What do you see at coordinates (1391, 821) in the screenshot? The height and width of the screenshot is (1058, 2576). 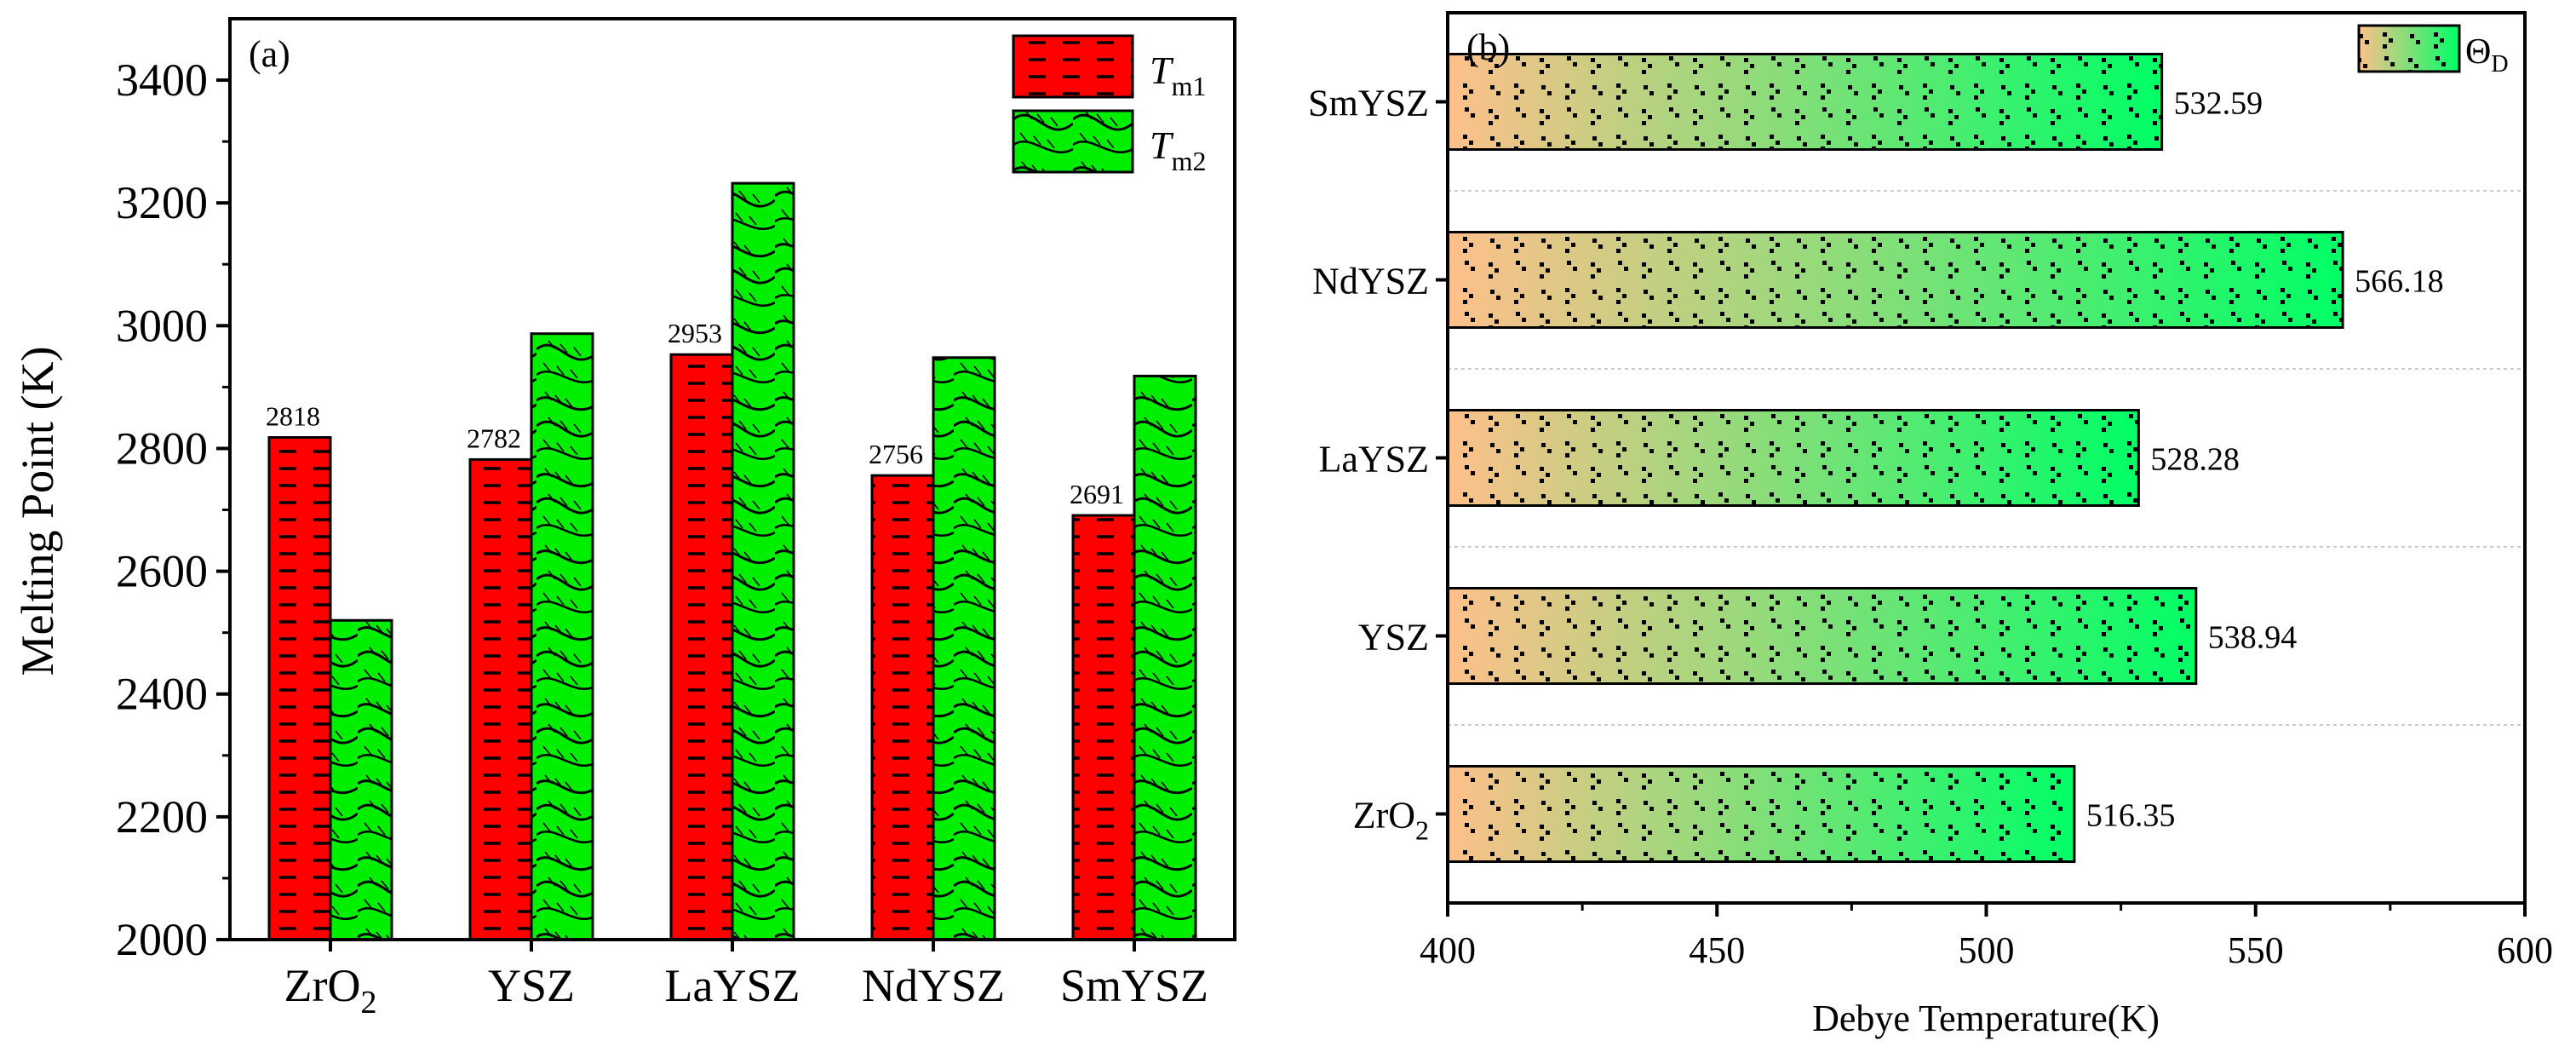 I see `category-tick-label: ZrO2` at bounding box center [1391, 821].